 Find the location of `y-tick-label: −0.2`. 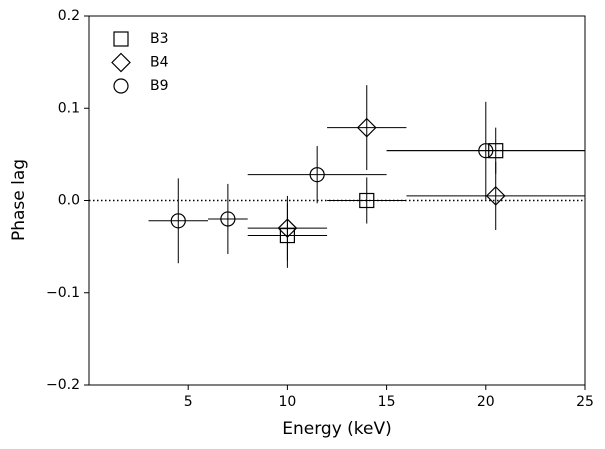

y-tick-label: −0.2 is located at coordinates (63, 385).